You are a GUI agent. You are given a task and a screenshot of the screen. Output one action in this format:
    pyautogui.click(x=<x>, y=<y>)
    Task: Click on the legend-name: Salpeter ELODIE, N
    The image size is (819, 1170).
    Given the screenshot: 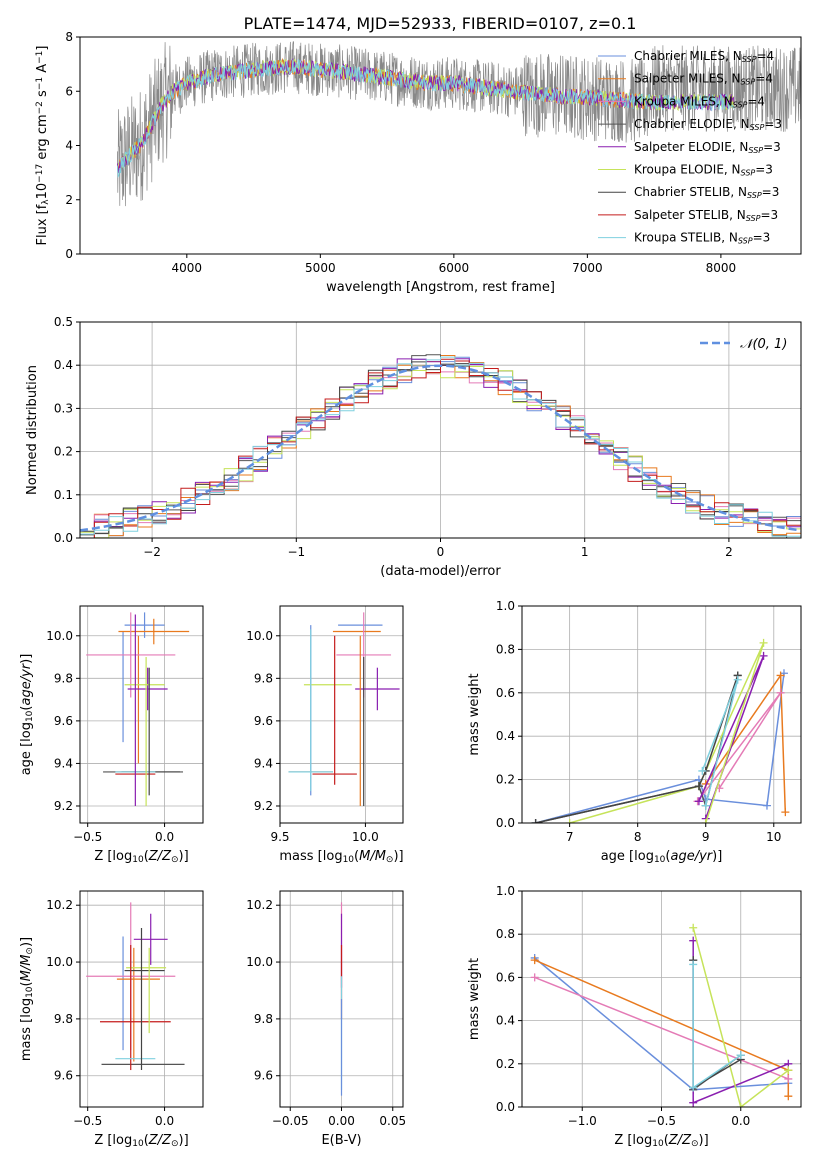 What is the action you would take?
    pyautogui.click(x=691, y=147)
    